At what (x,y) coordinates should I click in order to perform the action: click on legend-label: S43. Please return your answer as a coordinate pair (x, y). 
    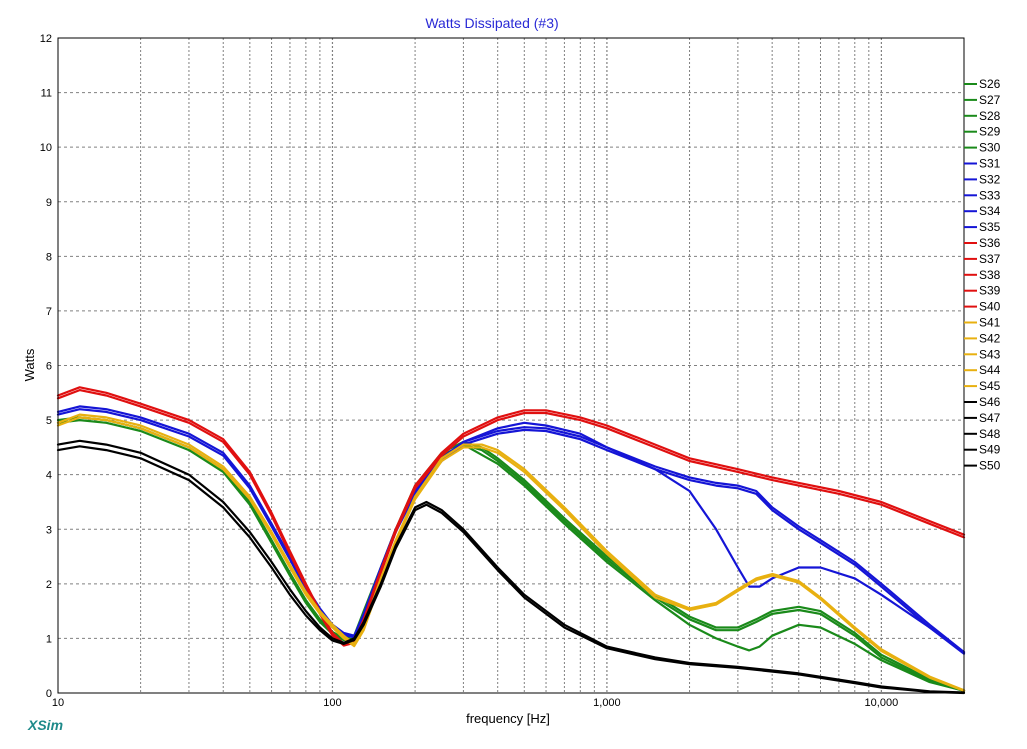
    Looking at the image, I should click on (990, 354).